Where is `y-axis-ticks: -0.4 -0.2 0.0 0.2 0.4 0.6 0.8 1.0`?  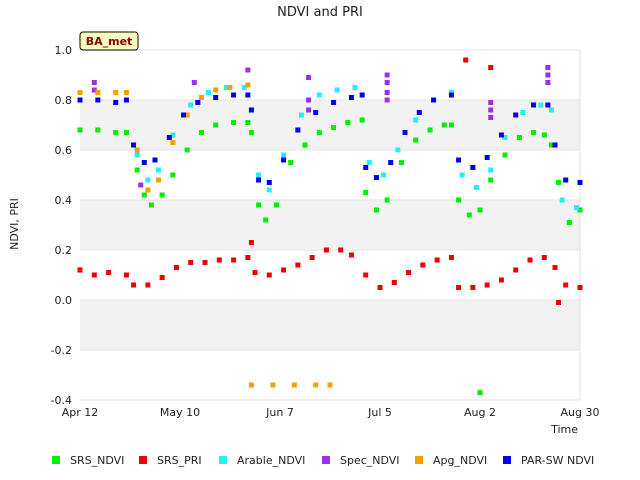 y-axis-ticks: -0.4 -0.2 0.0 0.2 0.4 0.6 0.8 1.0 is located at coordinates (61, 225).